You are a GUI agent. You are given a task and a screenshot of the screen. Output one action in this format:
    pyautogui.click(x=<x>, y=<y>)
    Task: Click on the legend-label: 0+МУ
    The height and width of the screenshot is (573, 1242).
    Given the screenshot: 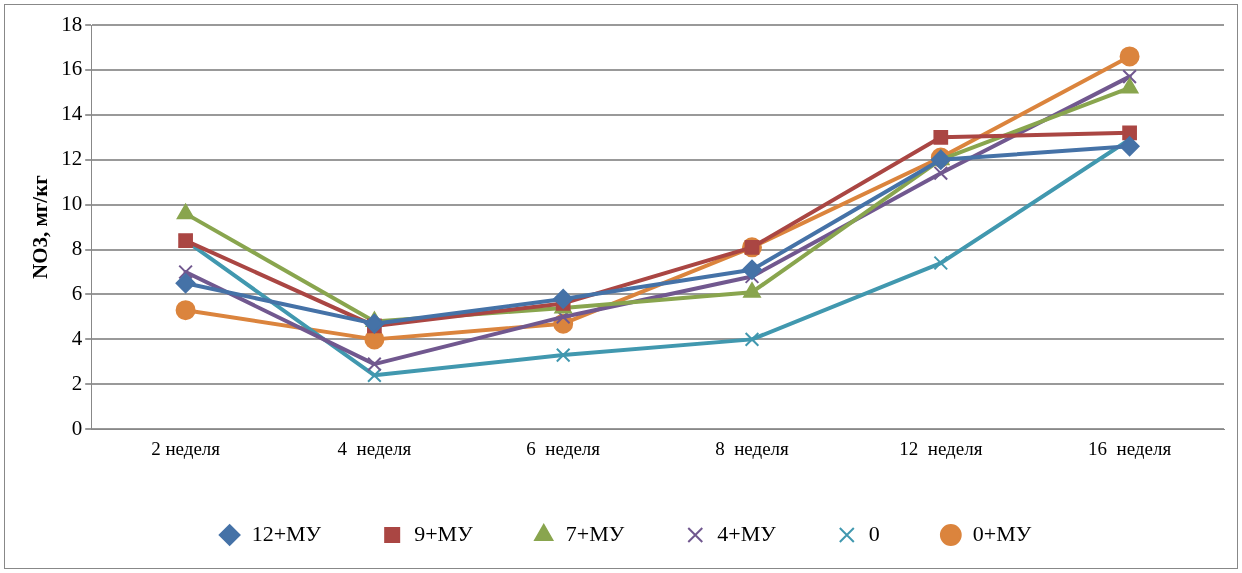 What is the action you would take?
    pyautogui.click(x=1002, y=533)
    